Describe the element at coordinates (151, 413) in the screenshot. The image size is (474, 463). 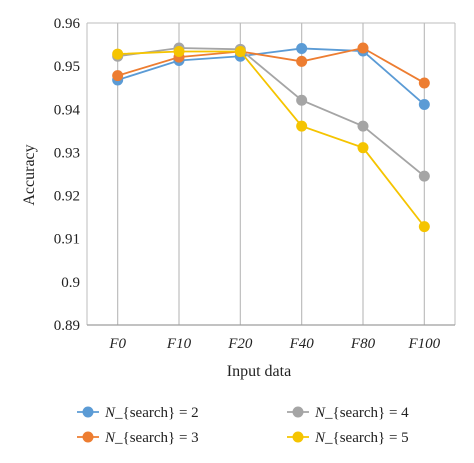
I see `legend-label: N_{search} = 2` at that location.